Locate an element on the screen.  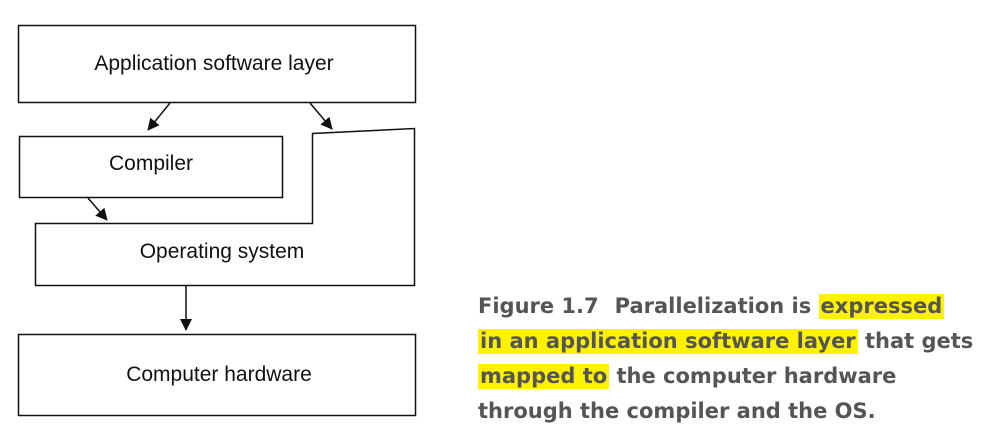
caption-line-1: Figure 1.7 Parallelization is expressed is located at coordinates (733, 306).